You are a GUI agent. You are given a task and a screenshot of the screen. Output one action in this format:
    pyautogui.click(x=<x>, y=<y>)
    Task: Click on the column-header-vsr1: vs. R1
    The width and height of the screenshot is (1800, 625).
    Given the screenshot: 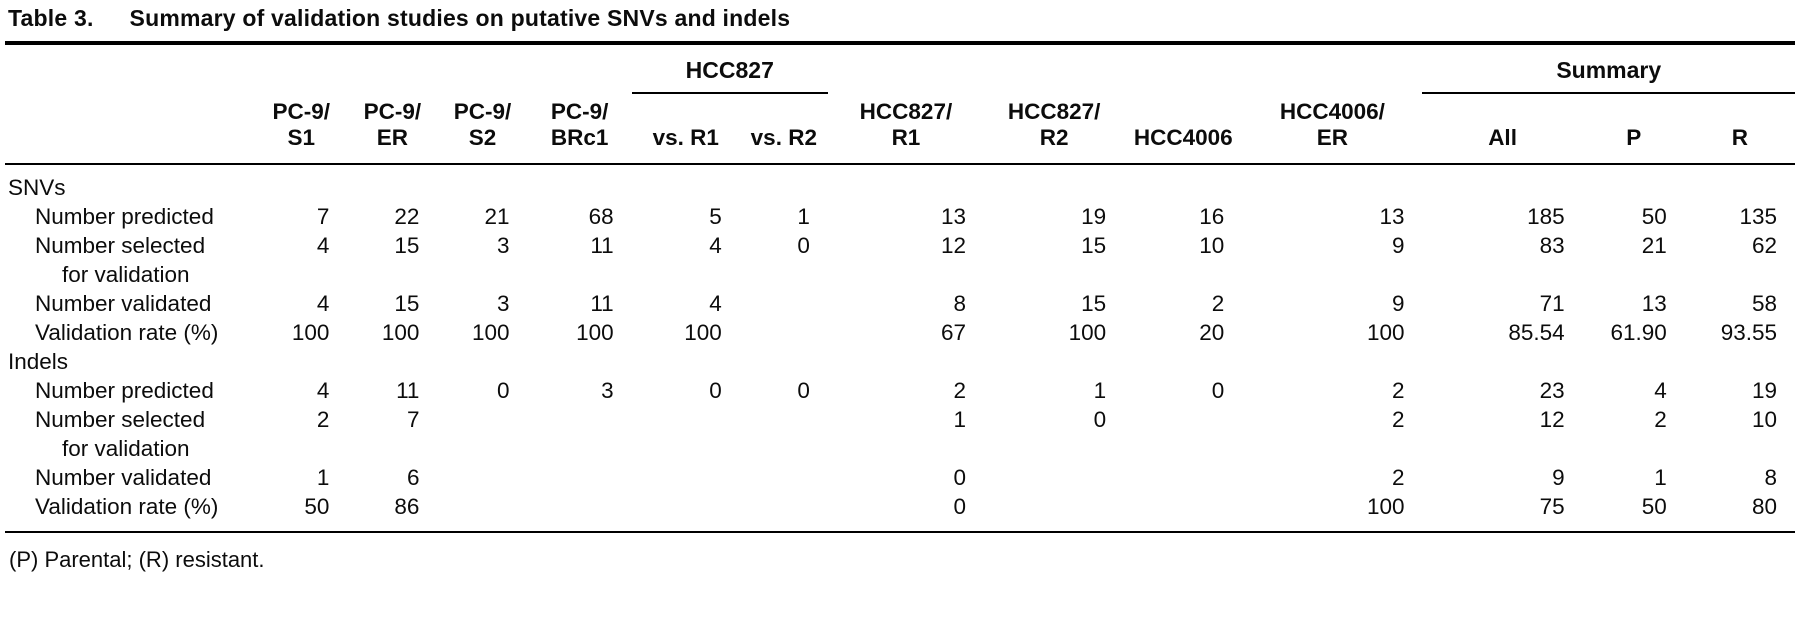 What is the action you would take?
    pyautogui.click(x=685, y=129)
    